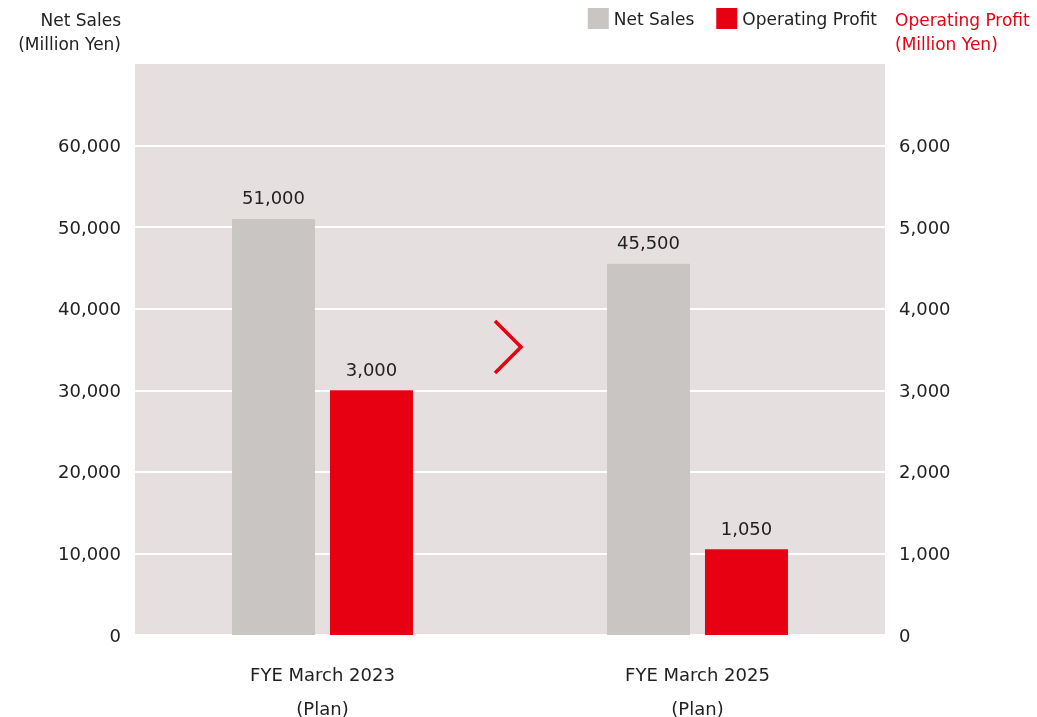 The height and width of the screenshot is (717, 1037). What do you see at coordinates (89, 472) in the screenshot?
I see `y-tick-label: 20,000` at bounding box center [89, 472].